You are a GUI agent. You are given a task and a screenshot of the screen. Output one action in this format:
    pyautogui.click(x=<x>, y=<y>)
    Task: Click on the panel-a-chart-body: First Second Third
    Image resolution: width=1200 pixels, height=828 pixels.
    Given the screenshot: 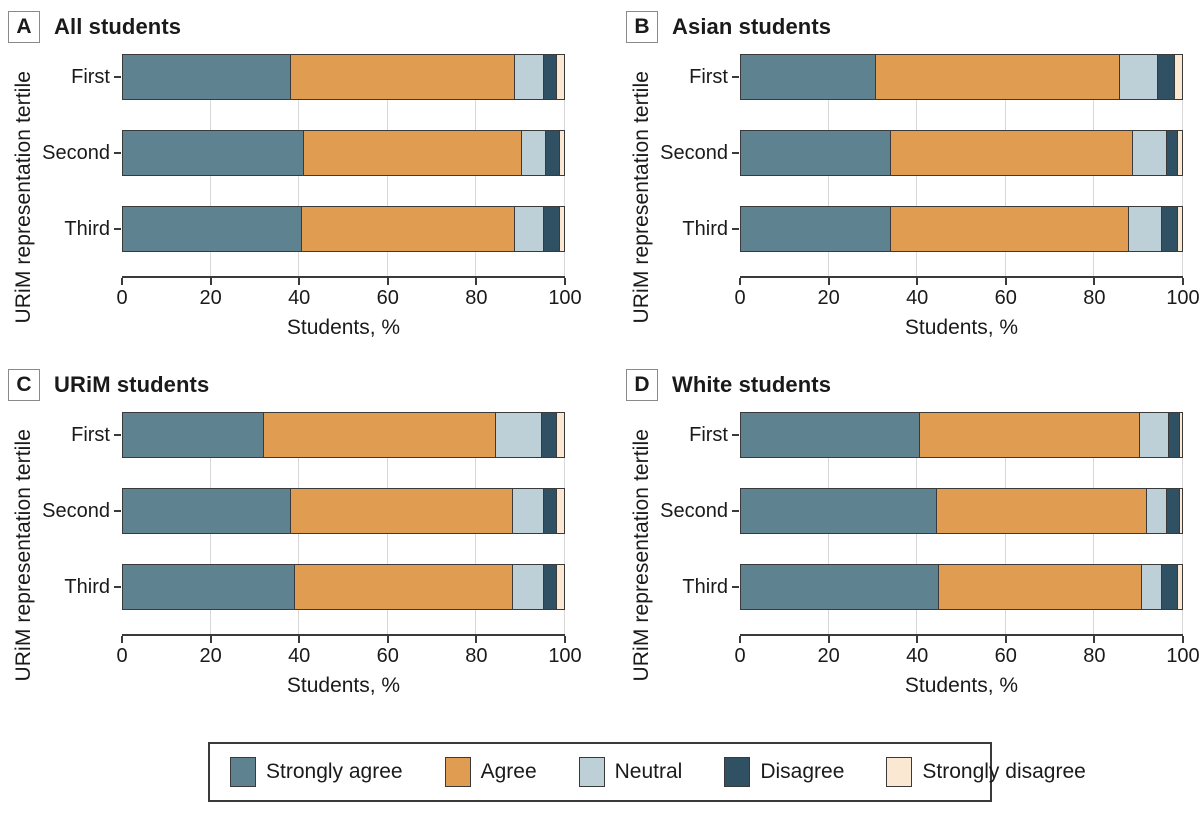 What is the action you would take?
    pyautogui.click(x=302, y=165)
    